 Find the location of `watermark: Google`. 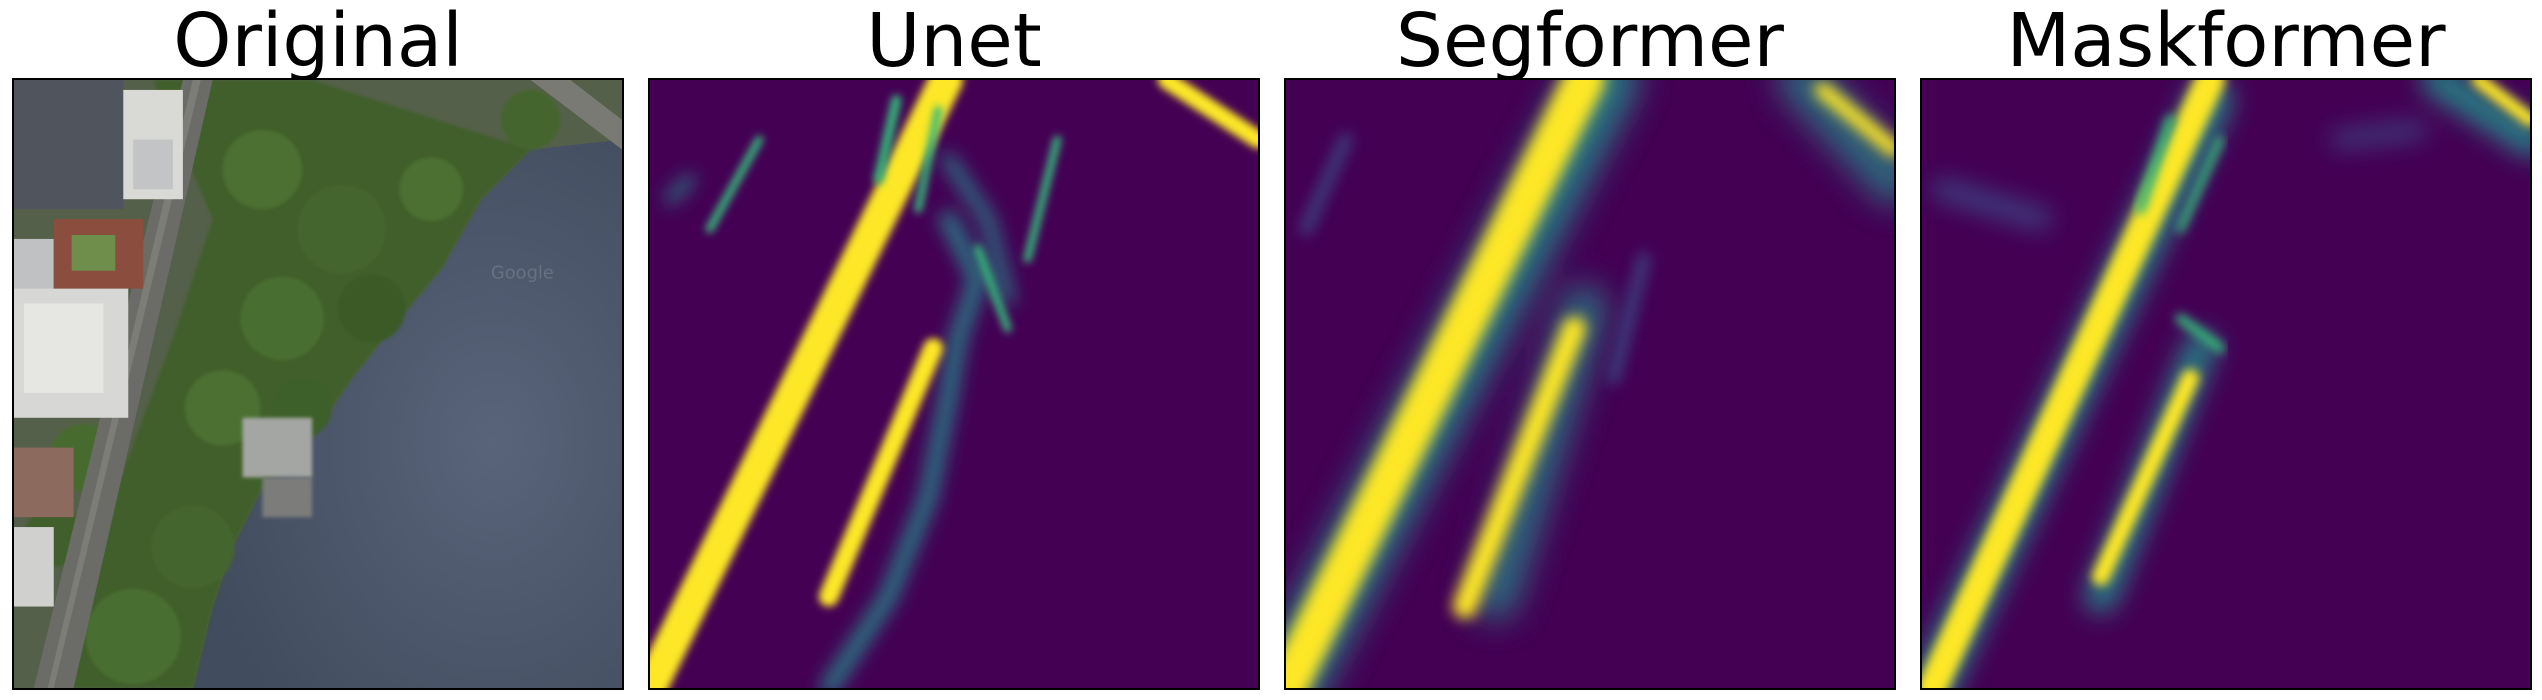

watermark: Google is located at coordinates (522, 273).